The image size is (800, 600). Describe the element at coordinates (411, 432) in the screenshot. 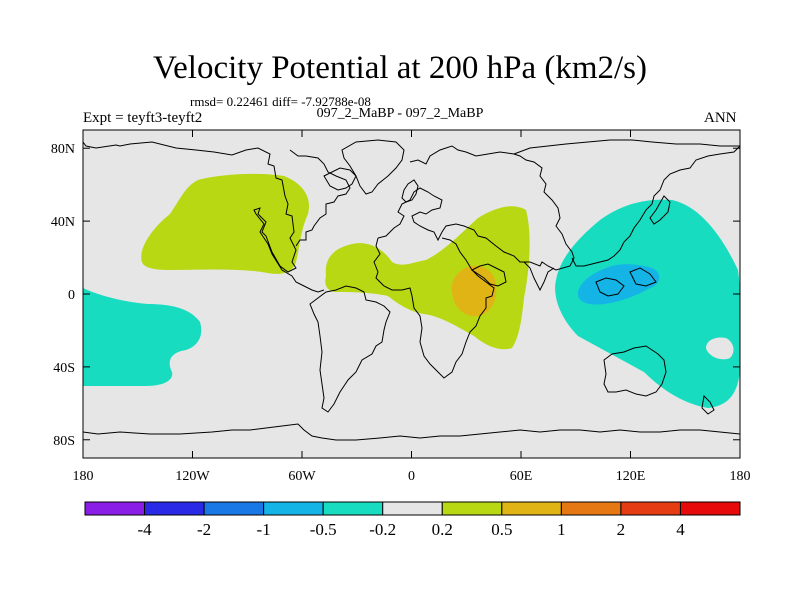

I see `coast-antarctica` at that location.